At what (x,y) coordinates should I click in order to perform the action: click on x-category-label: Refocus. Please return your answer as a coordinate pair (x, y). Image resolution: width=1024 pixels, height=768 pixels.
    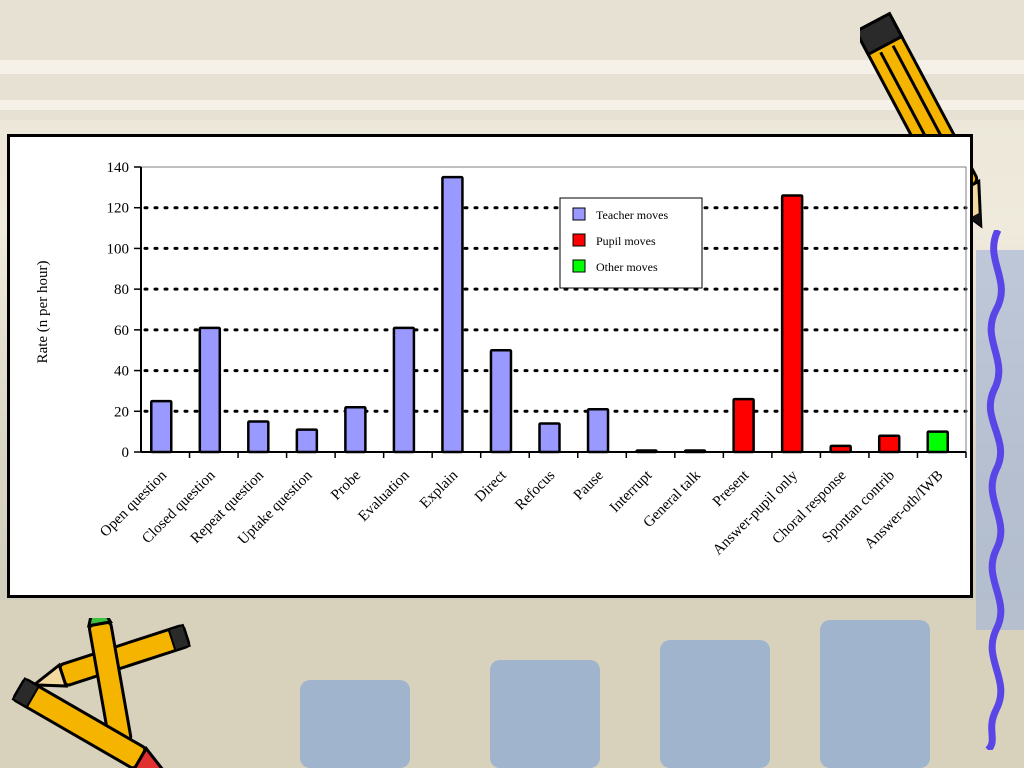
    Looking at the image, I should click on (535, 490).